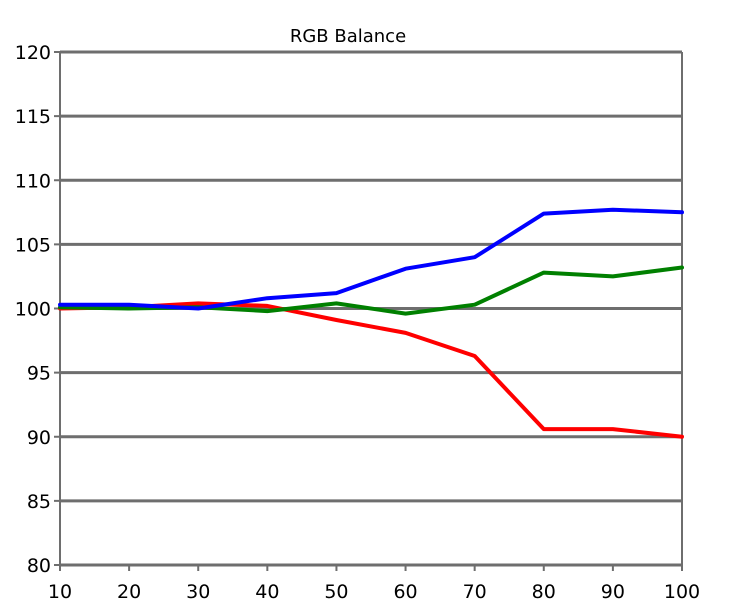  I want to click on x-tick-label: 40, so click(267, 592).